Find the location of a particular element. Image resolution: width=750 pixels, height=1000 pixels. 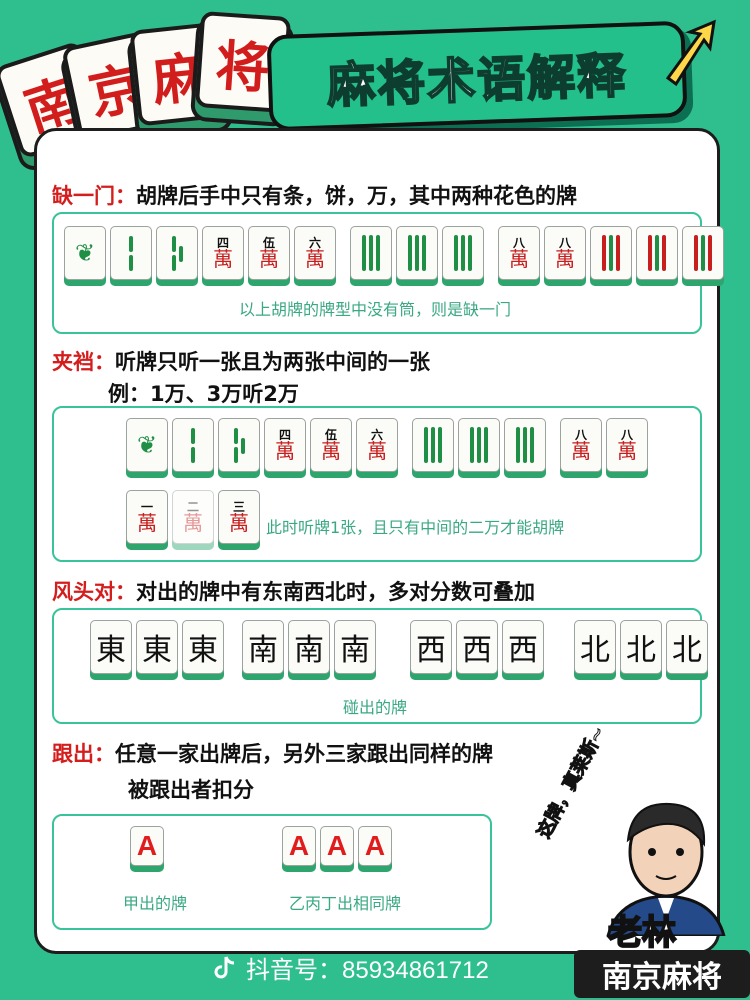

tile-wan-3: 三萬 is located at coordinates (239, 517).